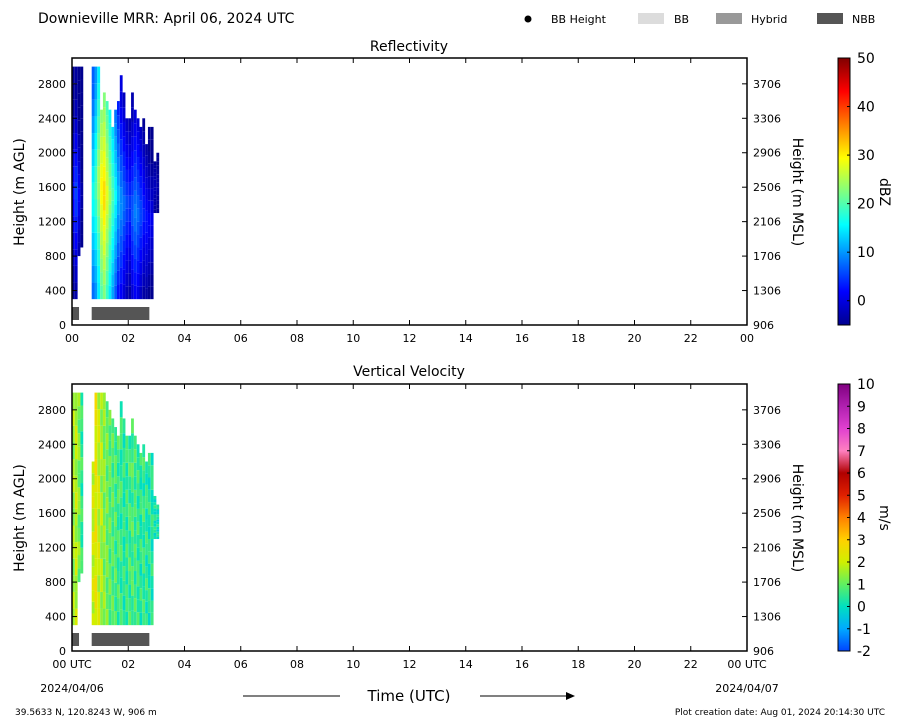  I want to click on reflectivity-data-layer, so click(116, 193).